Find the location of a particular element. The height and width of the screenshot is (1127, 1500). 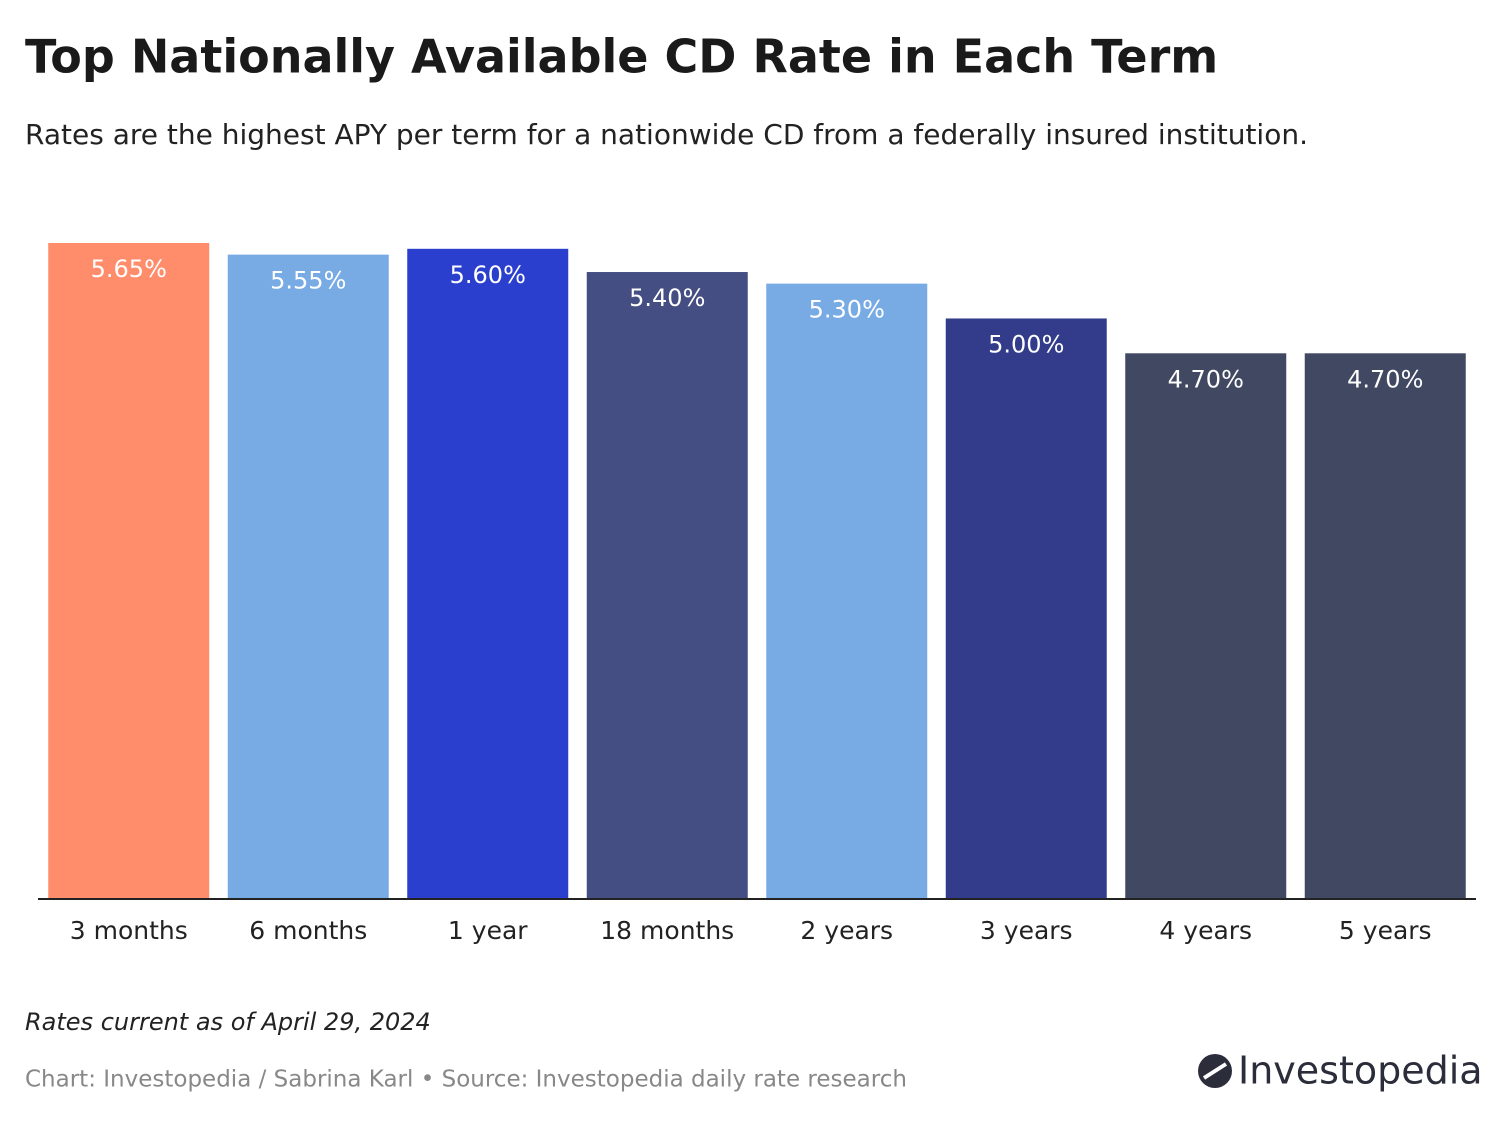

value-label: 5.55% is located at coordinates (308, 281).